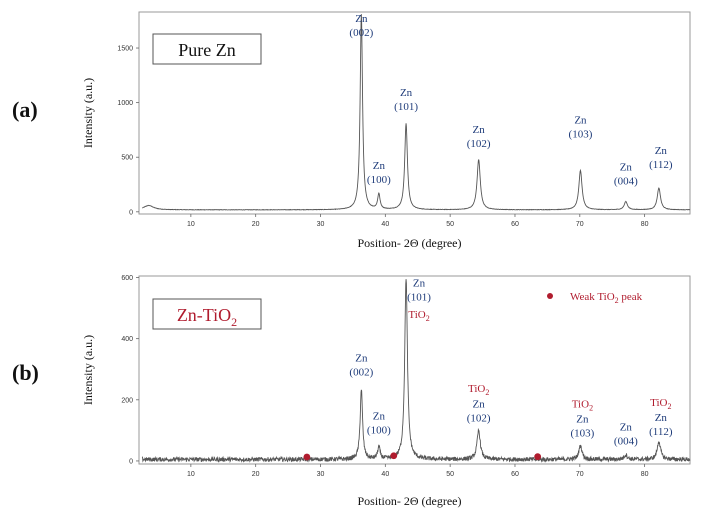  Describe the element at coordinates (606, 298) in the screenshot. I see `marker-legend-label: Weak TiO2 peak` at that location.